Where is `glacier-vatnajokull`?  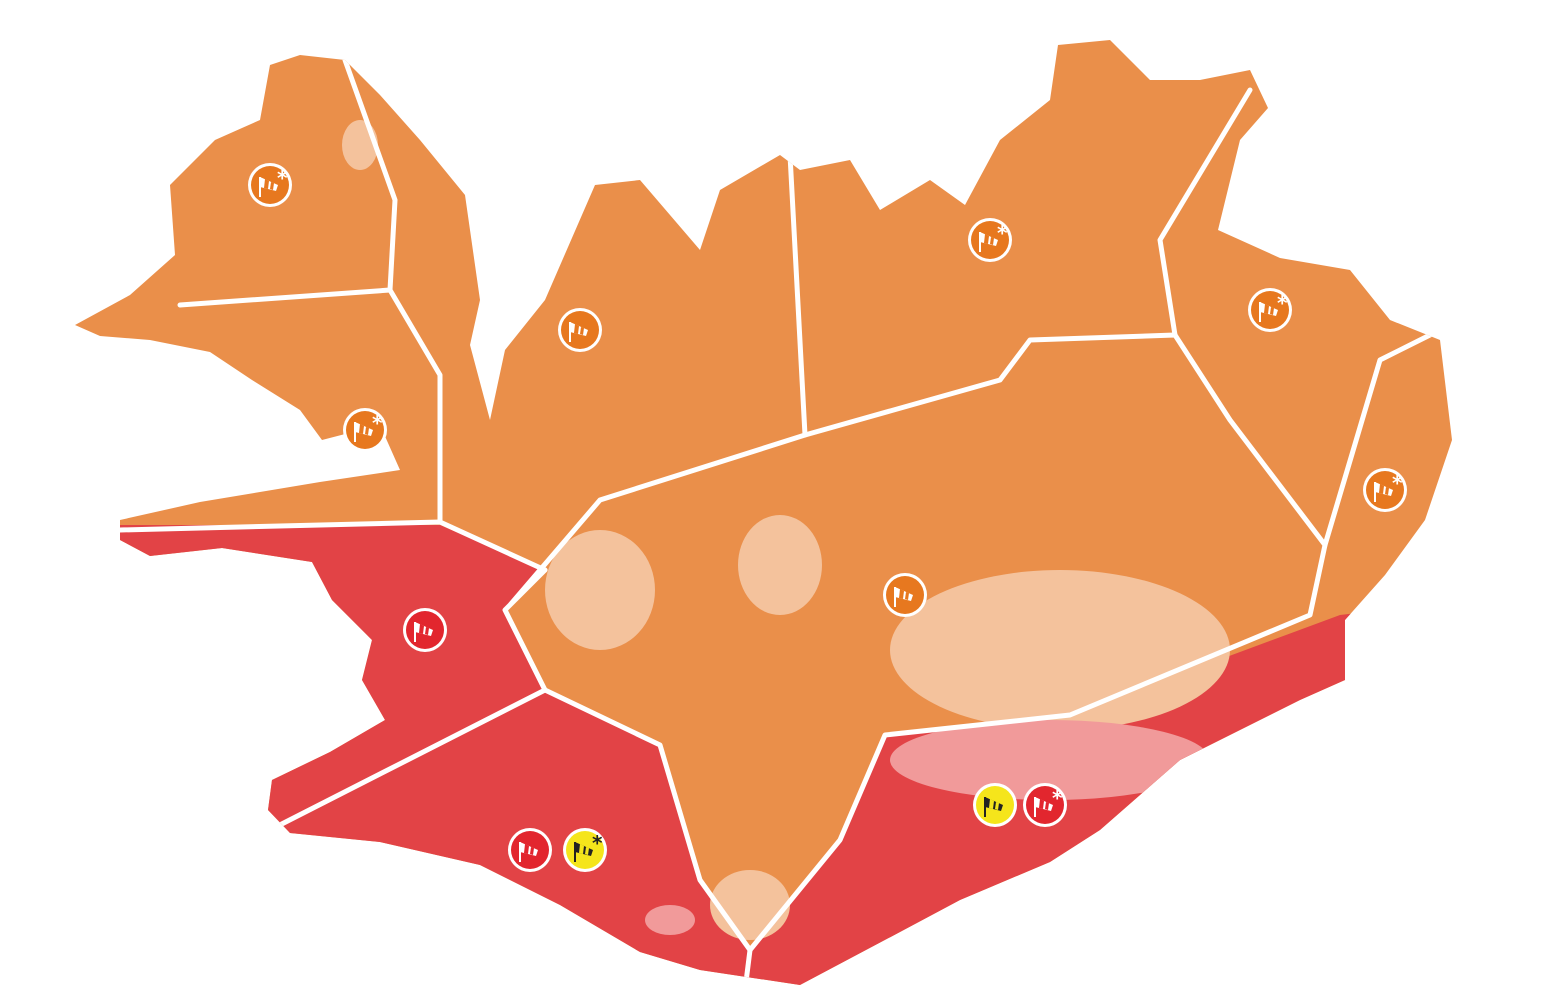 glacier-vatnajokull is located at coordinates (1060, 650).